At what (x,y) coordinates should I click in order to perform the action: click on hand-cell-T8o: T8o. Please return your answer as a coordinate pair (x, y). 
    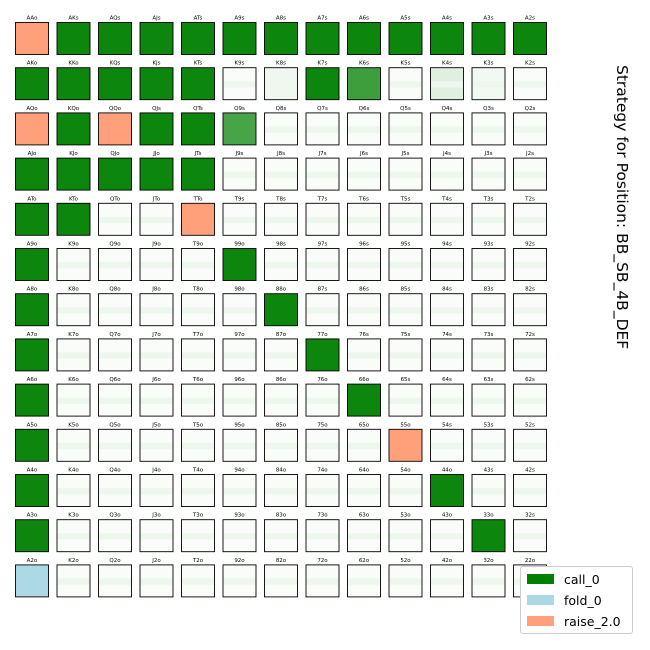
    Looking at the image, I should click on (198, 307).